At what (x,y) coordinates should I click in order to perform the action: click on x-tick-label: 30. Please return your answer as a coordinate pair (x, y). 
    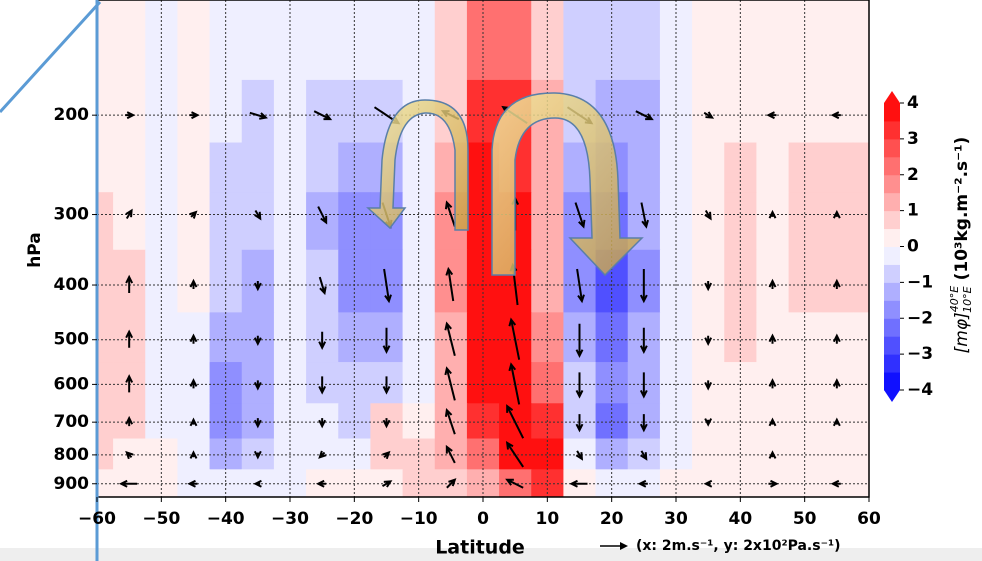
    Looking at the image, I should click on (676, 519).